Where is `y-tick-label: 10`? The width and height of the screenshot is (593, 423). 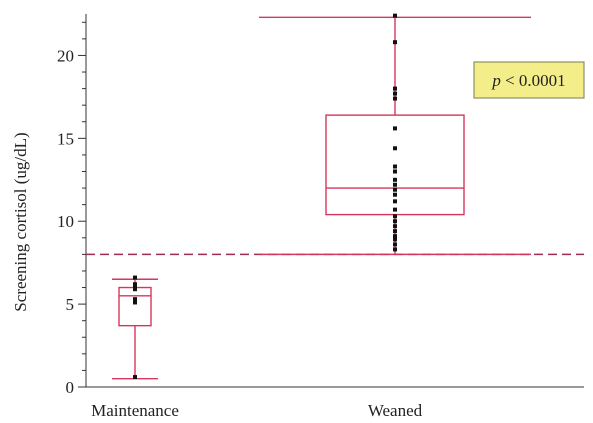
y-tick-label: 10 is located at coordinates (65, 221).